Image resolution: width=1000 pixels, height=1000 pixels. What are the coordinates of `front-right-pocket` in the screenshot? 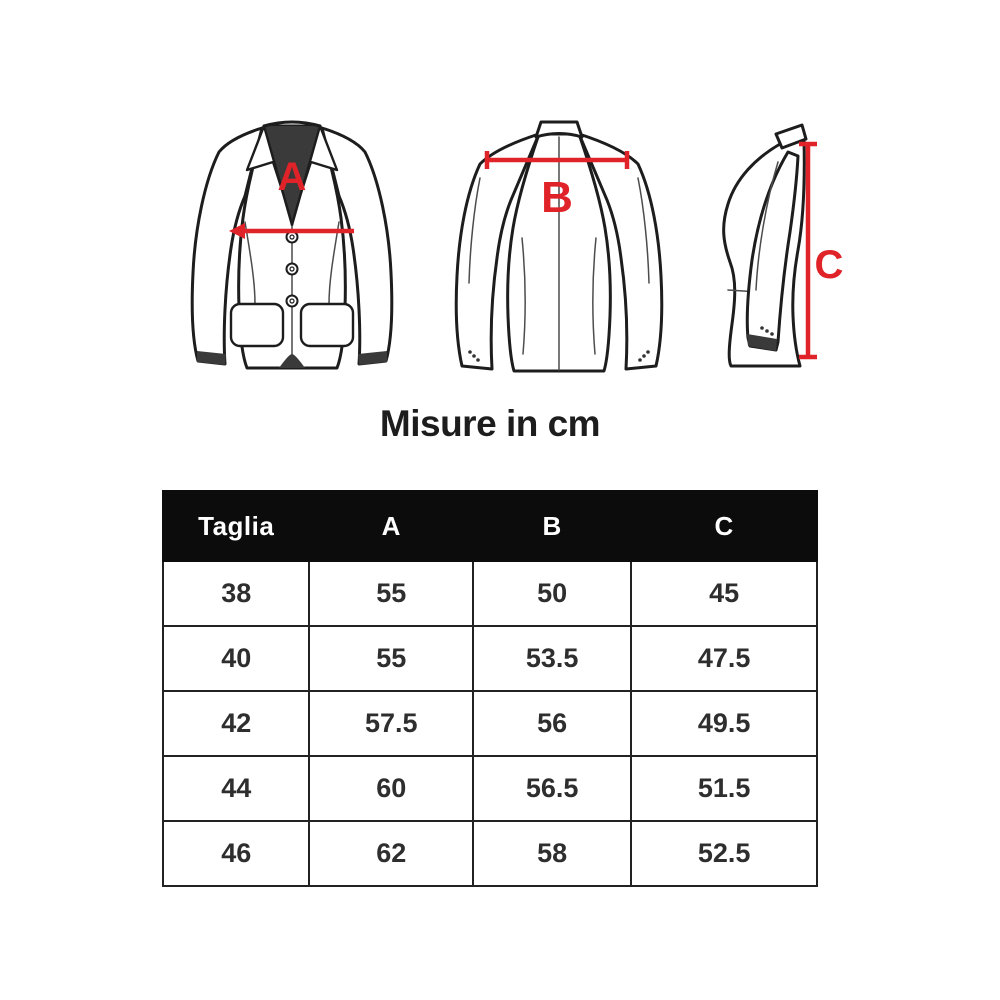 It's located at (327, 325).